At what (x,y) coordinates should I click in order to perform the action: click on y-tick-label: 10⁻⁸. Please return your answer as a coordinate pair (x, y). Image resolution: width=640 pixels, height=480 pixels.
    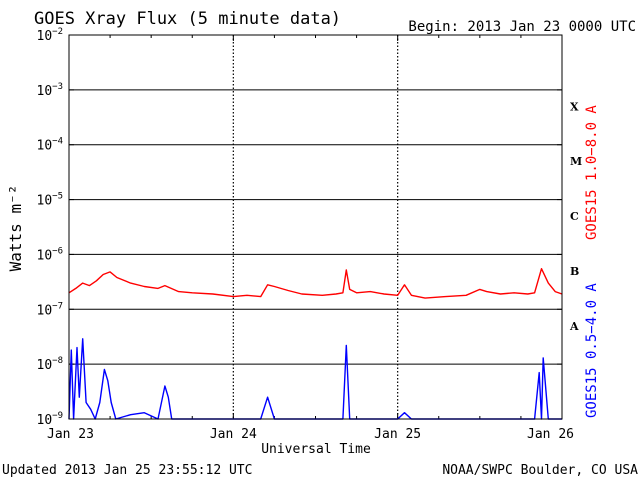
    Looking at the image, I should click on (50, 364).